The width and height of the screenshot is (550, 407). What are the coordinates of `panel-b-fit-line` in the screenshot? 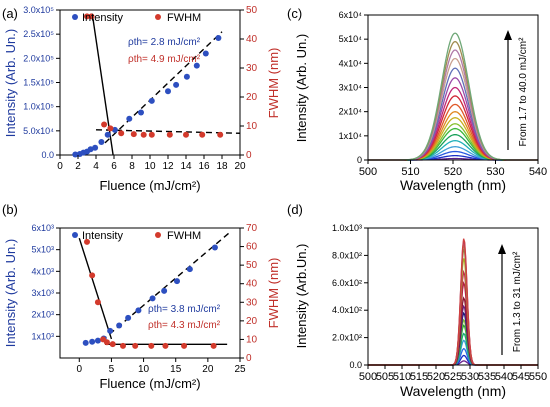 It's located at (166, 286).